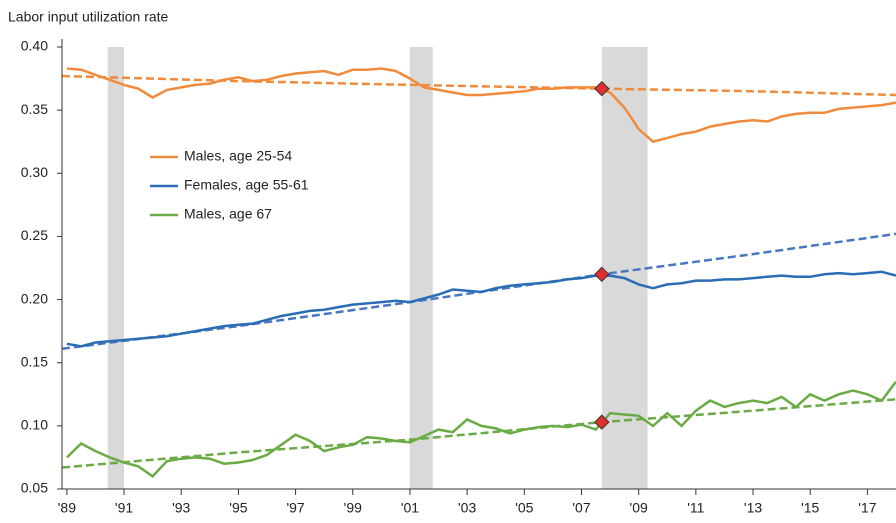 Image resolution: width=896 pixels, height=523 pixels. I want to click on x-tick-label: '93, so click(181, 508).